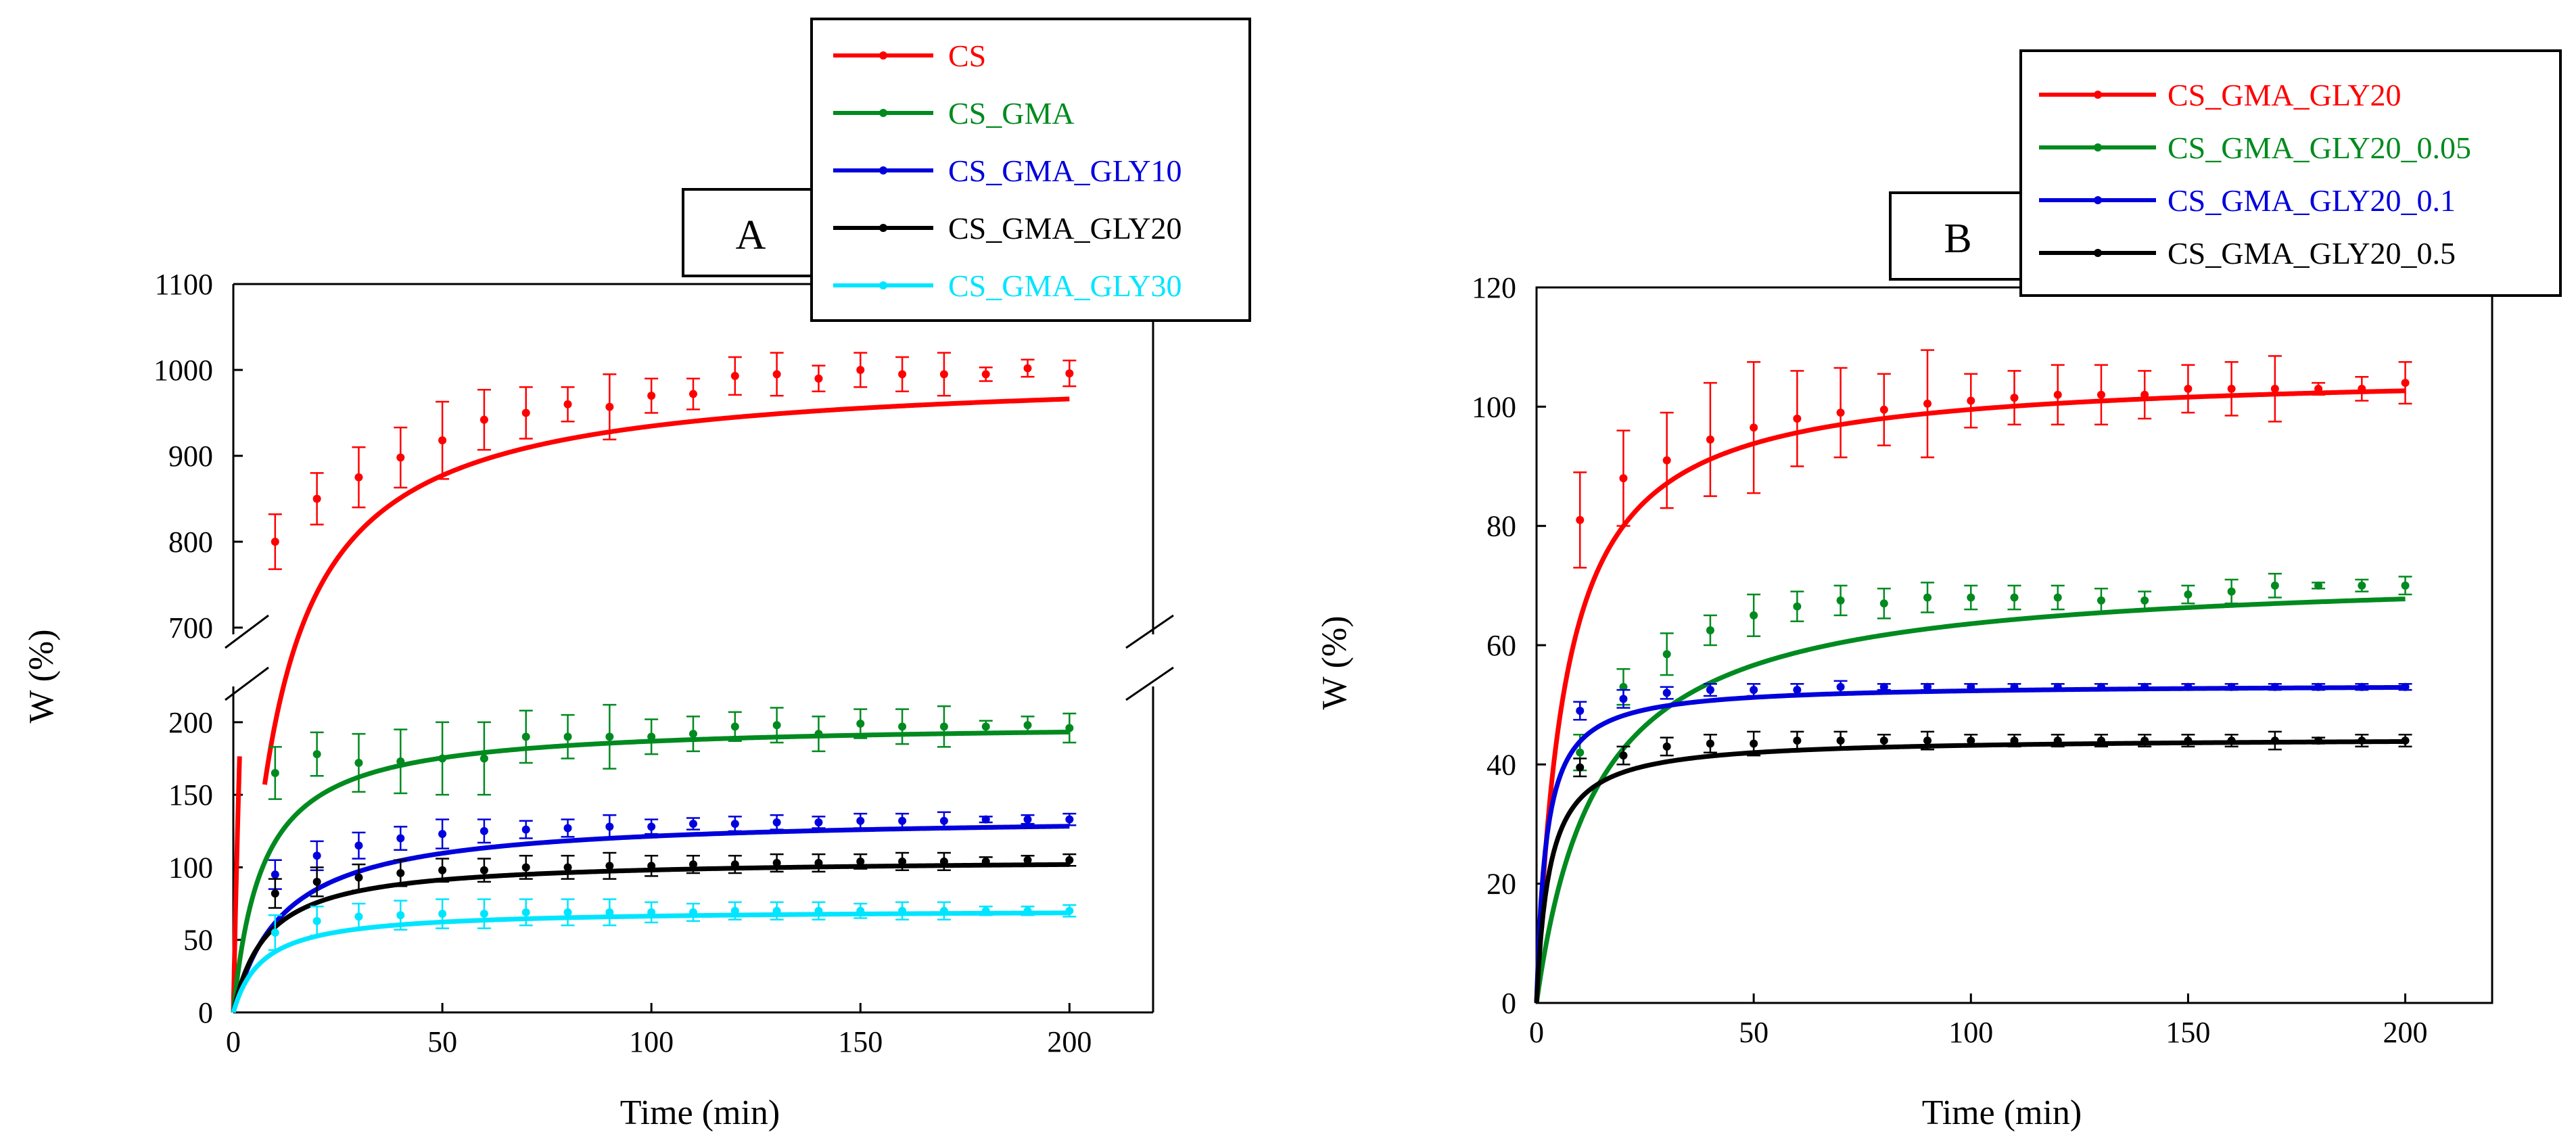 The width and height of the screenshot is (2576, 1147). I want to click on panel-a-series-cs-gma-gly10, so click(654, 912).